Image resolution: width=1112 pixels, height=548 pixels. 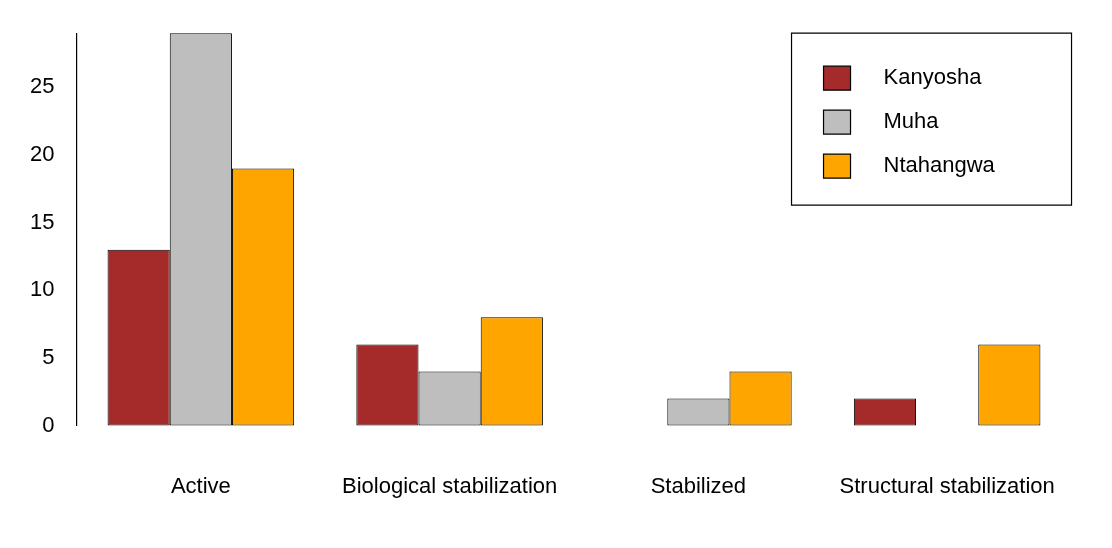 What do you see at coordinates (48, 424) in the screenshot?
I see `y-tick-label: 0` at bounding box center [48, 424].